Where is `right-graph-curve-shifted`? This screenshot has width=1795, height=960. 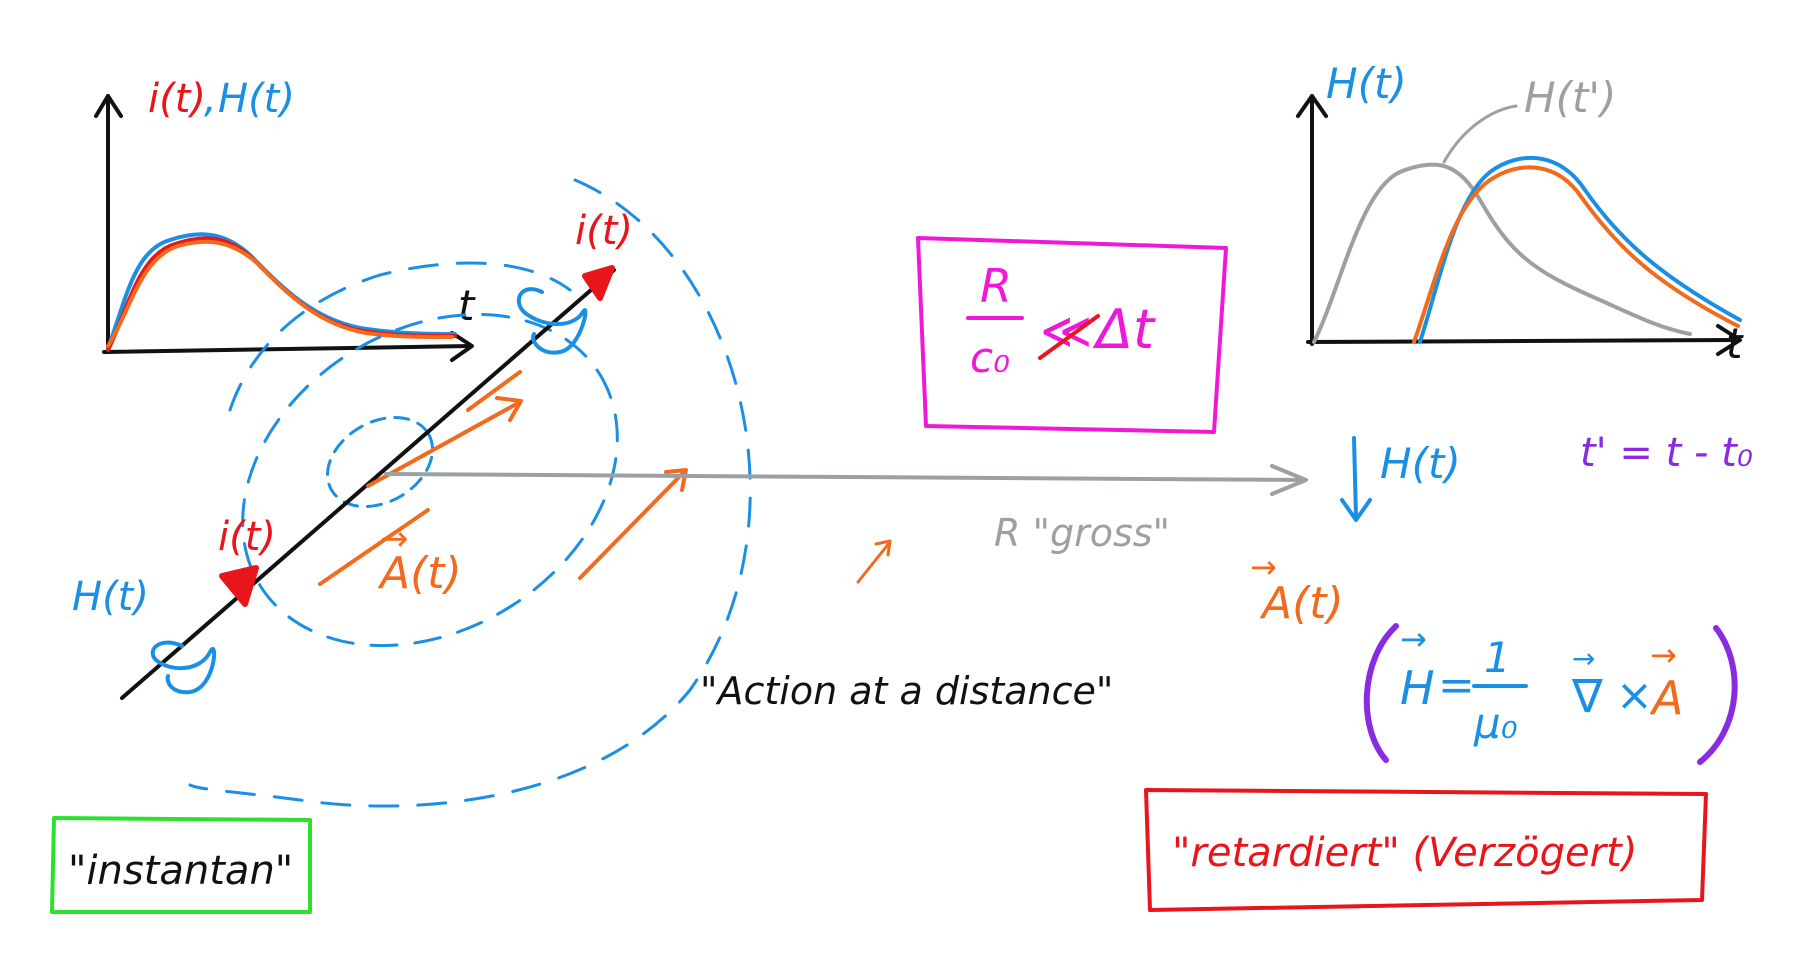
right-graph-curve-shifted is located at coordinates (1502, 253).